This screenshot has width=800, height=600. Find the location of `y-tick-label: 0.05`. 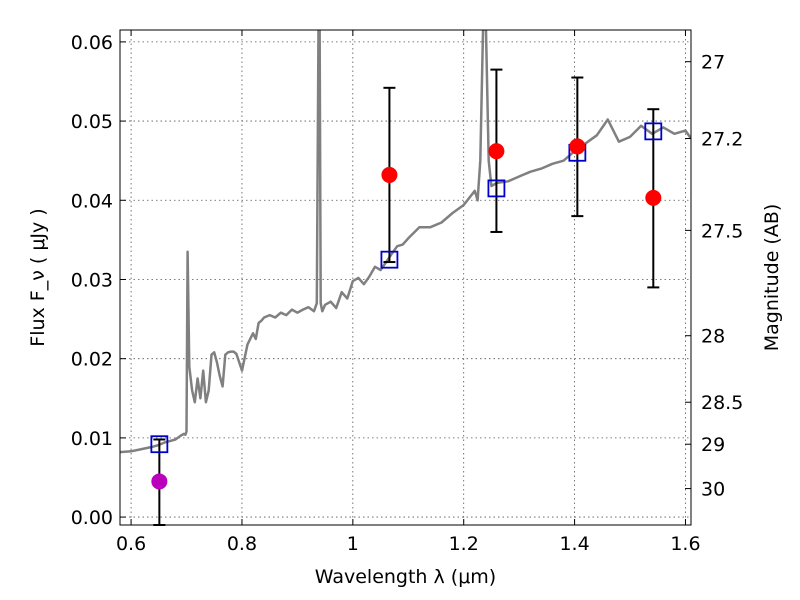

y-tick-label: 0.05 is located at coordinates (92, 122).